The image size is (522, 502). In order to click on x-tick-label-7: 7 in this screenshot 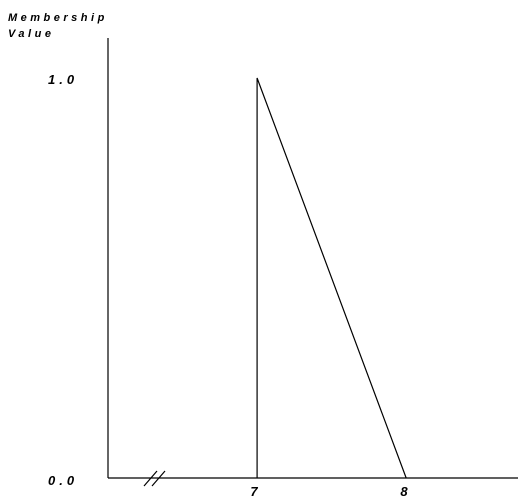, I will do `click(254, 491)`.